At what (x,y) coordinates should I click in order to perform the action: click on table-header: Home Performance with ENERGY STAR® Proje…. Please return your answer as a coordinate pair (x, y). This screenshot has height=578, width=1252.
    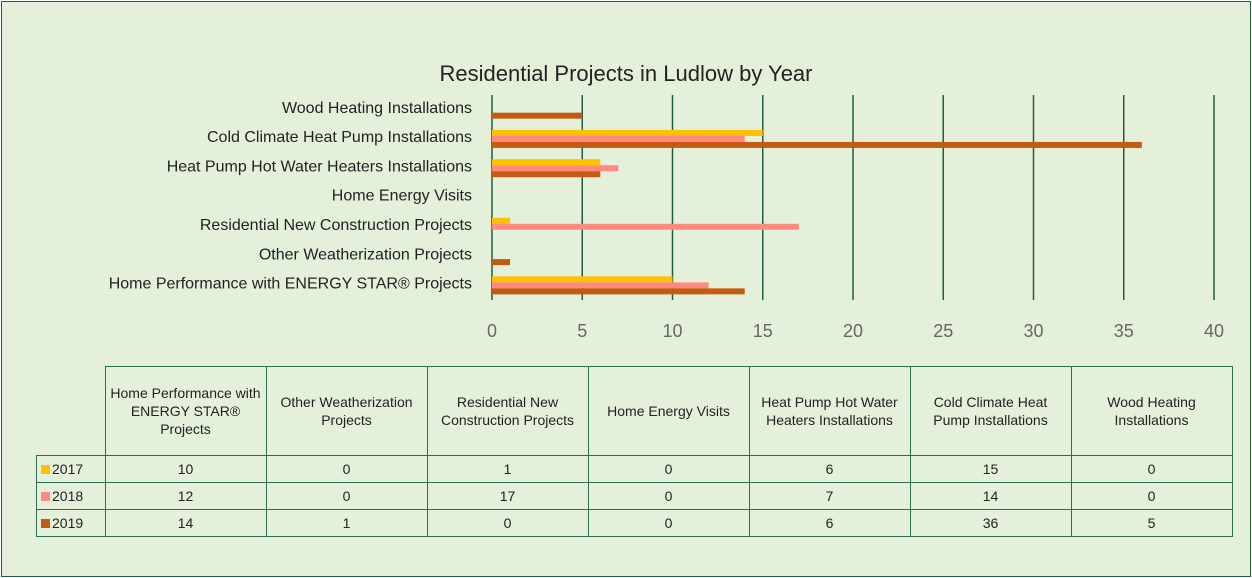
    Looking at the image, I should click on (185, 411).